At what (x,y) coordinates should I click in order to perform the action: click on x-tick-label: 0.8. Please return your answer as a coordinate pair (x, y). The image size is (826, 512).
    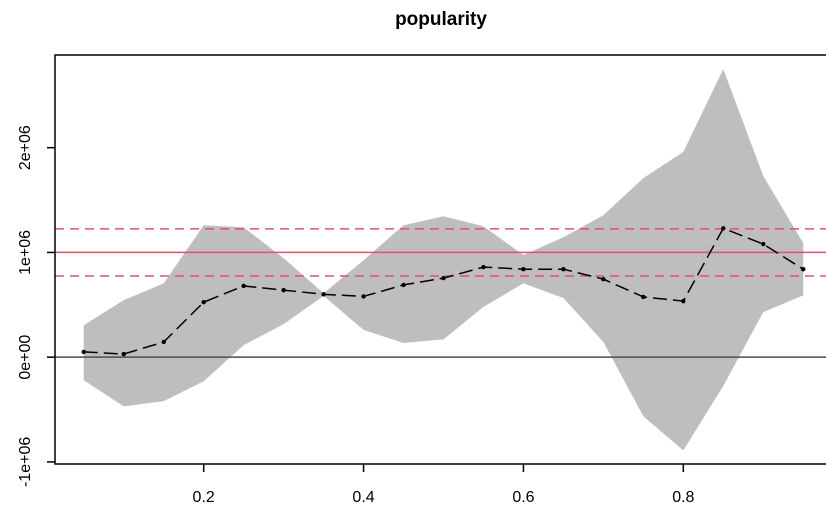
    Looking at the image, I should click on (683, 497).